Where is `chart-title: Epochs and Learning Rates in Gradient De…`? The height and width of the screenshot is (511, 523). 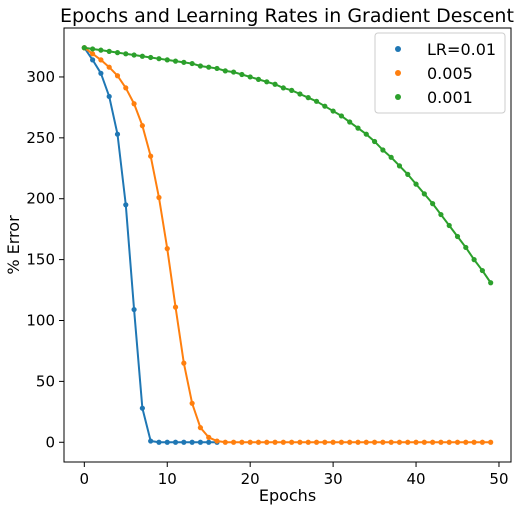
chart-title: Epochs and Learning Rates in Gradient De… is located at coordinates (287, 16).